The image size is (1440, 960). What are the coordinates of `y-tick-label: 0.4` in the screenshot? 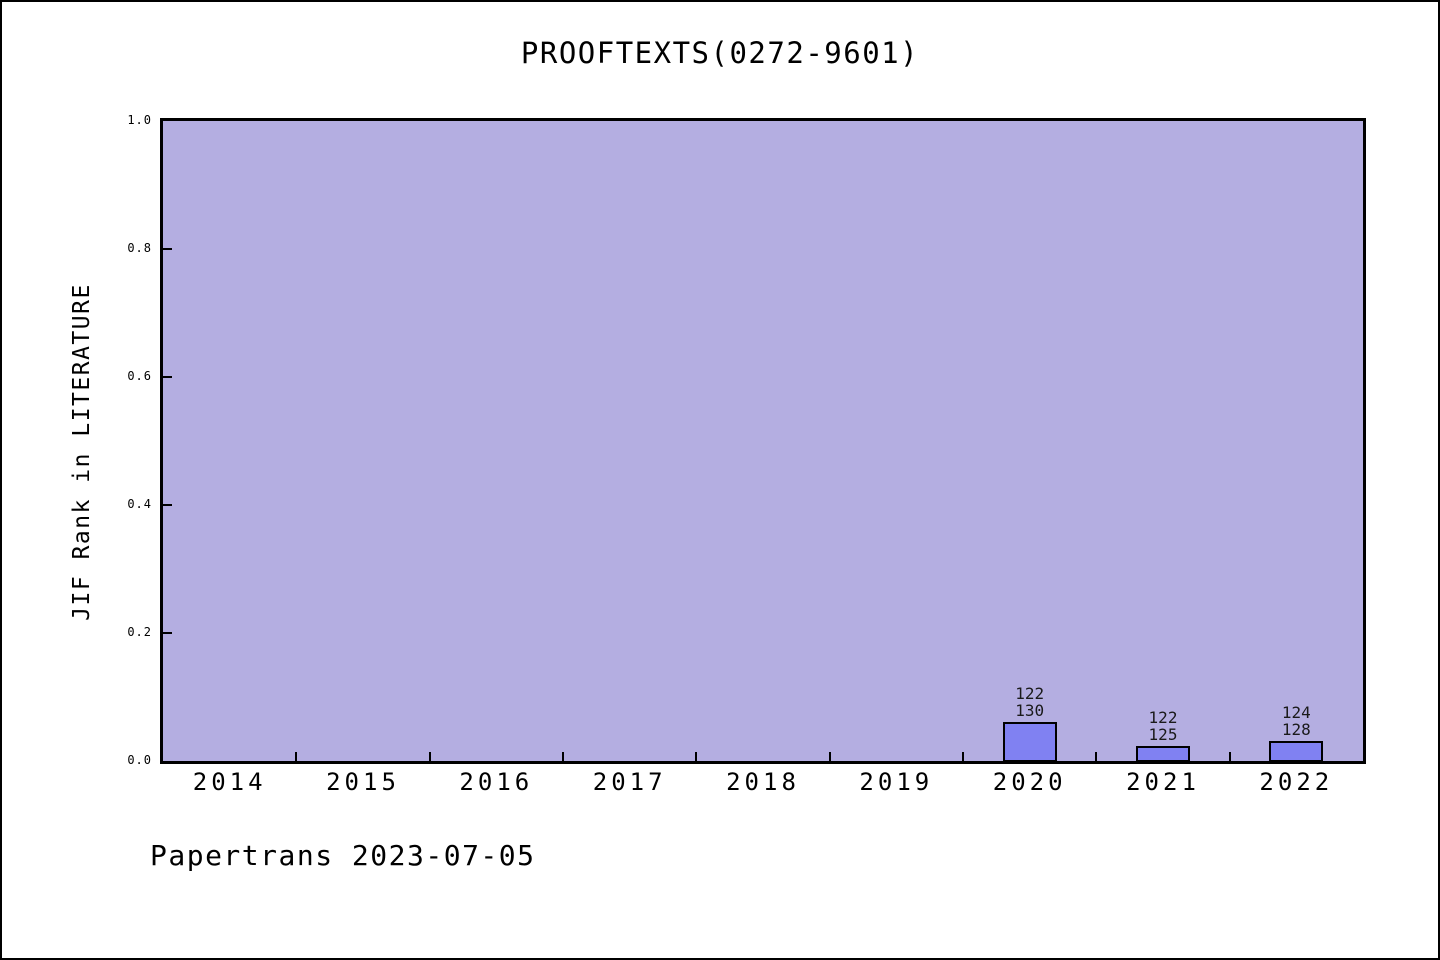 It's located at (139, 504).